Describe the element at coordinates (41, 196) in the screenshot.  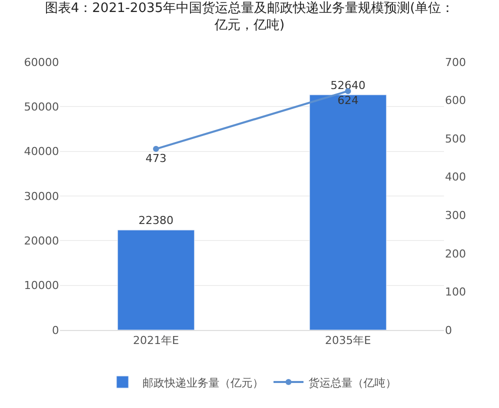
I see `y-tick-label: 30000` at that location.